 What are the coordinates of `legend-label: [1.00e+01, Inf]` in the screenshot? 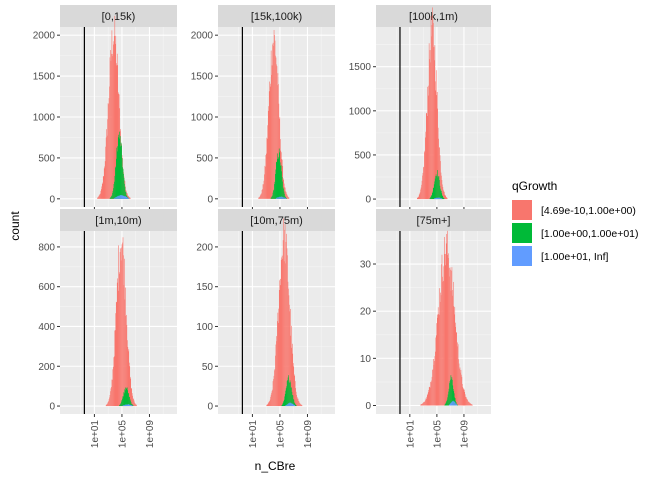 It's located at (575, 257).